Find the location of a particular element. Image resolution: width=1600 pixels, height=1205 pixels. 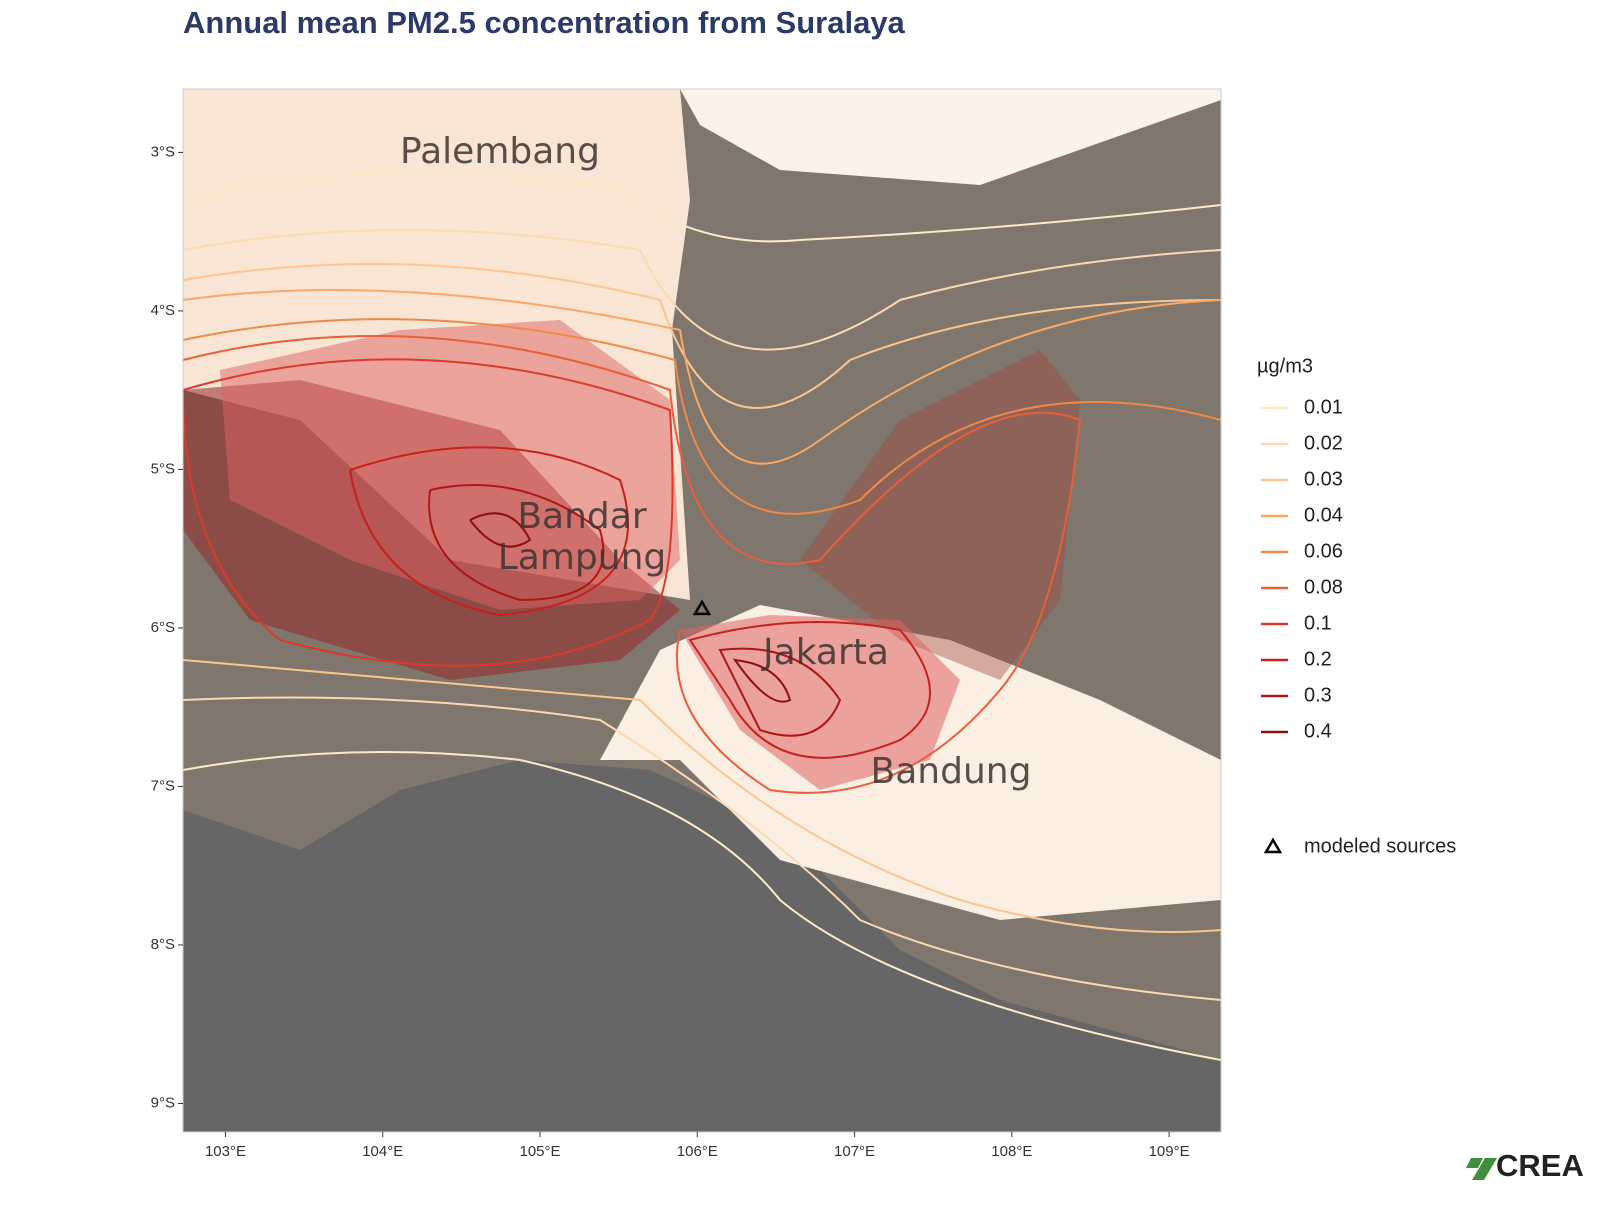

y-tick-label: 5°S is located at coordinates (163, 468).